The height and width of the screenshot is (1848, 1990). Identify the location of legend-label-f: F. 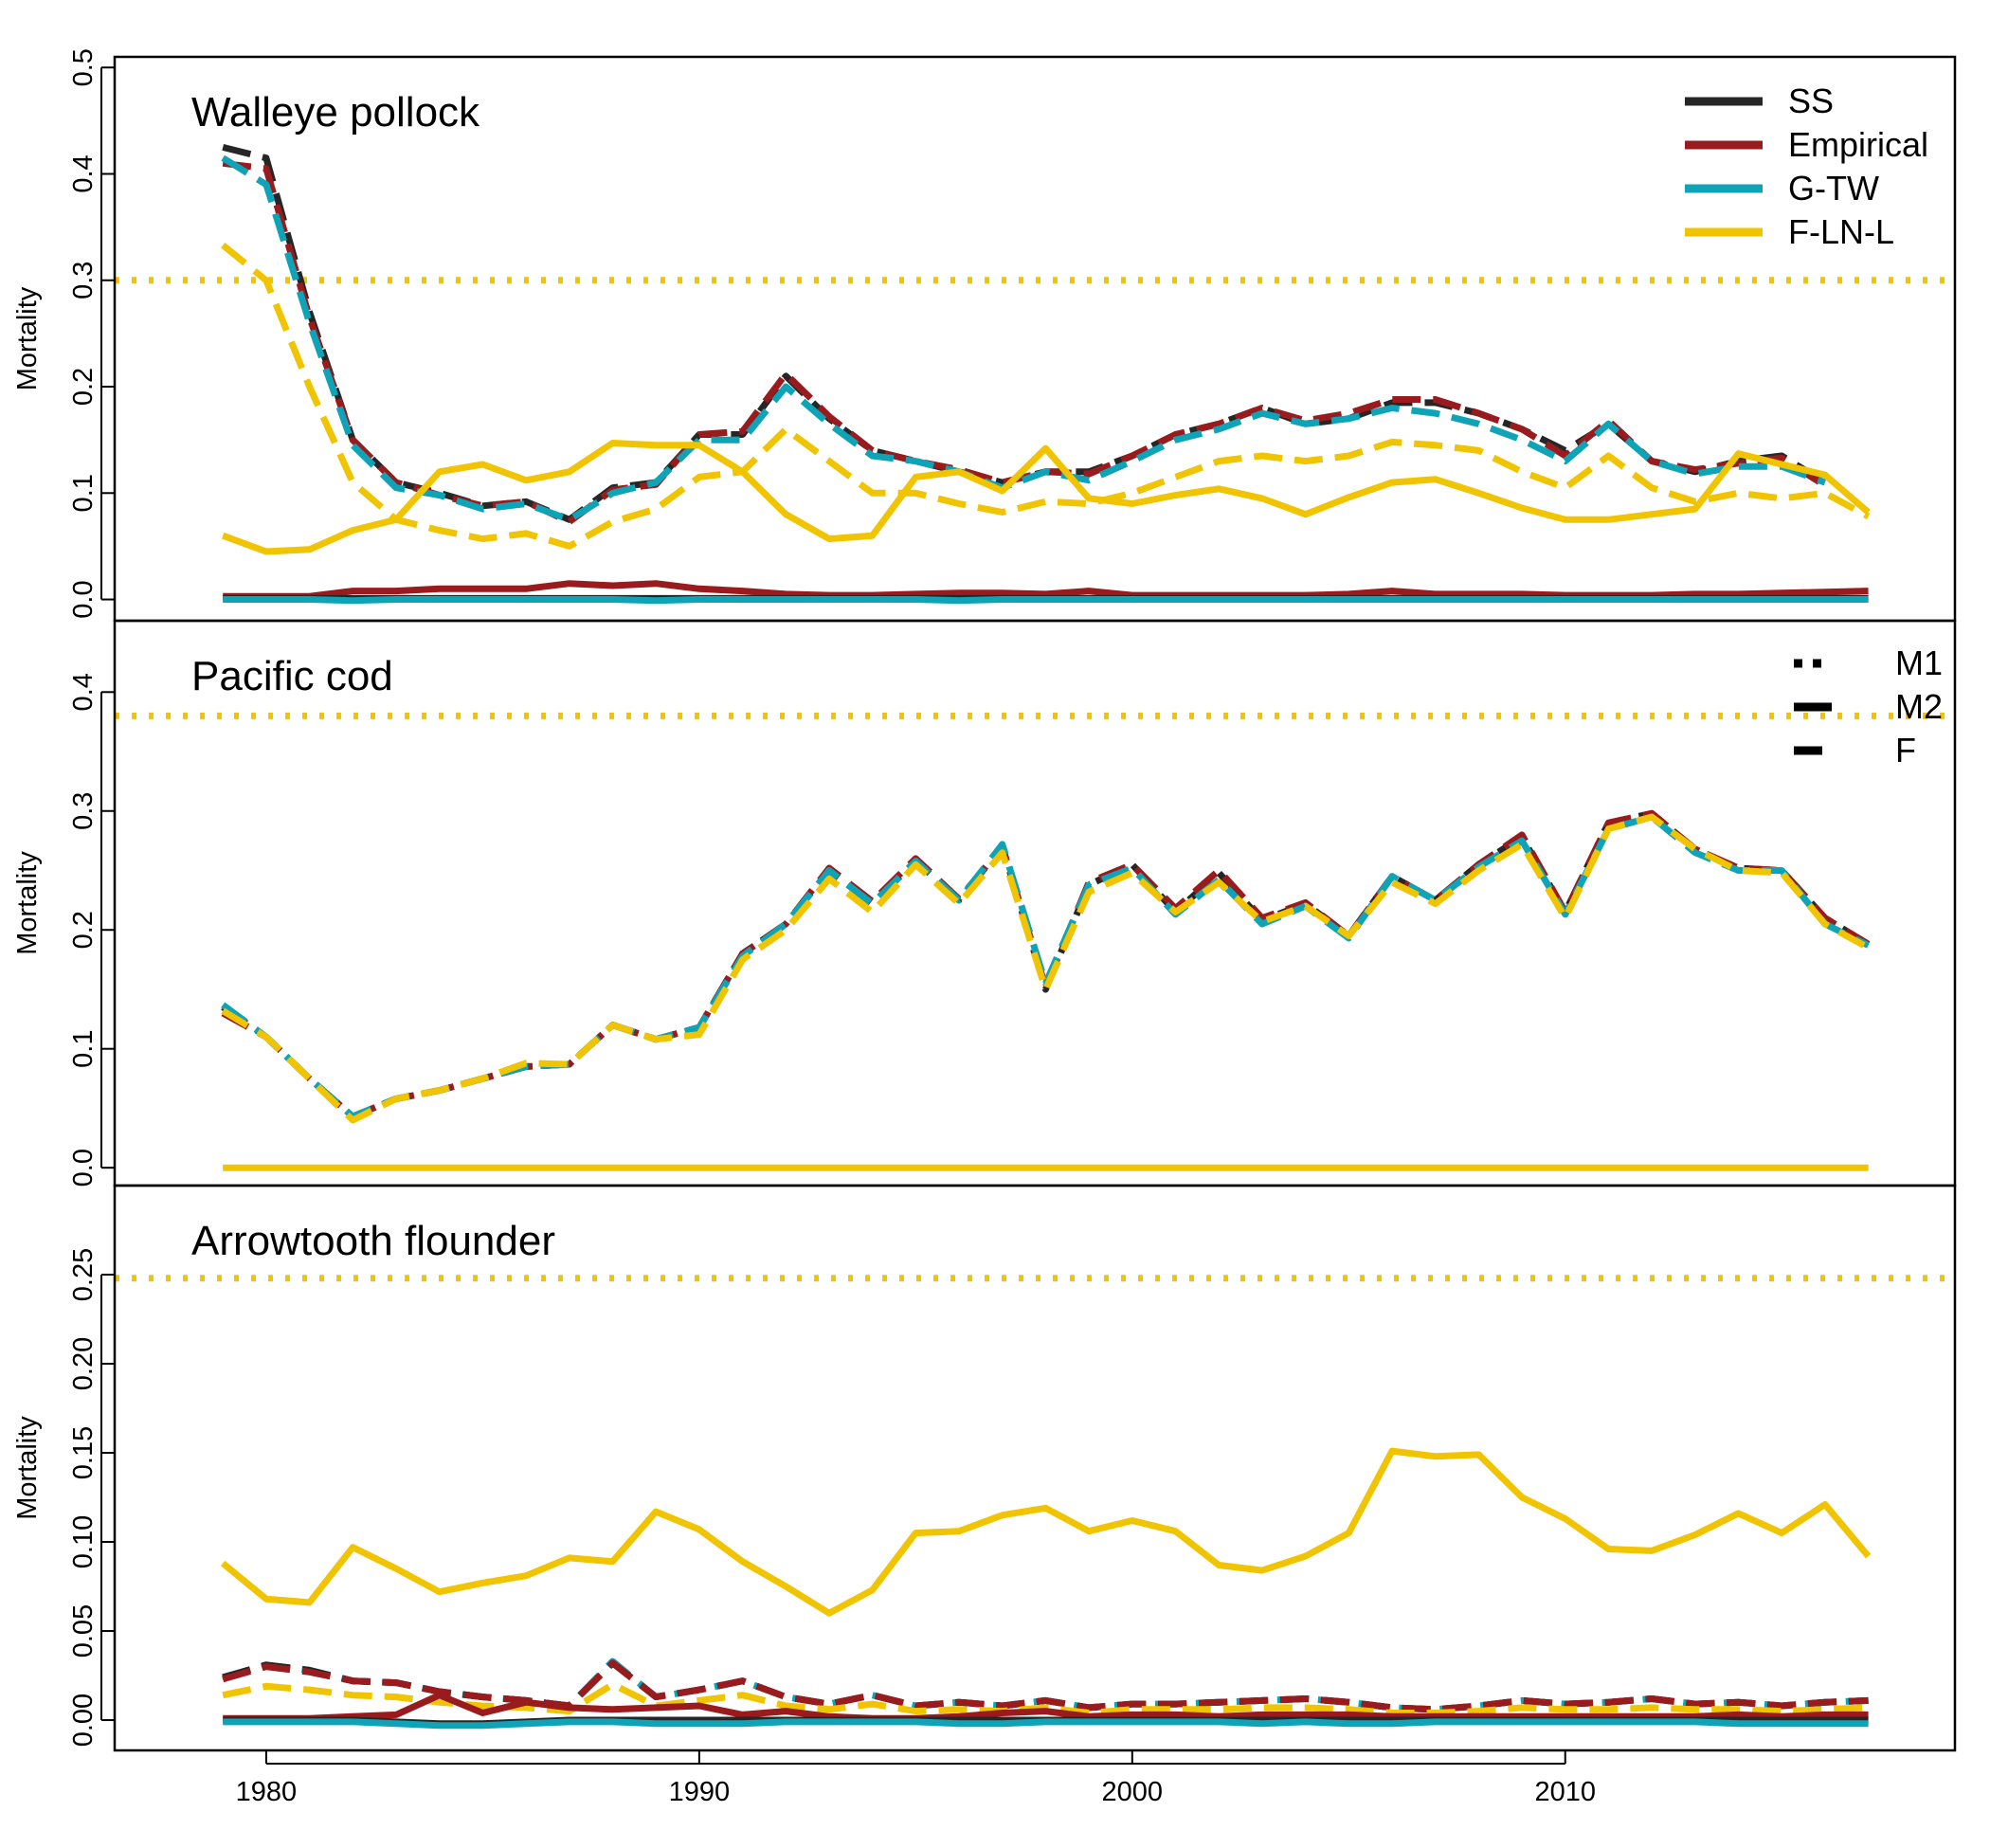
(1905, 750).